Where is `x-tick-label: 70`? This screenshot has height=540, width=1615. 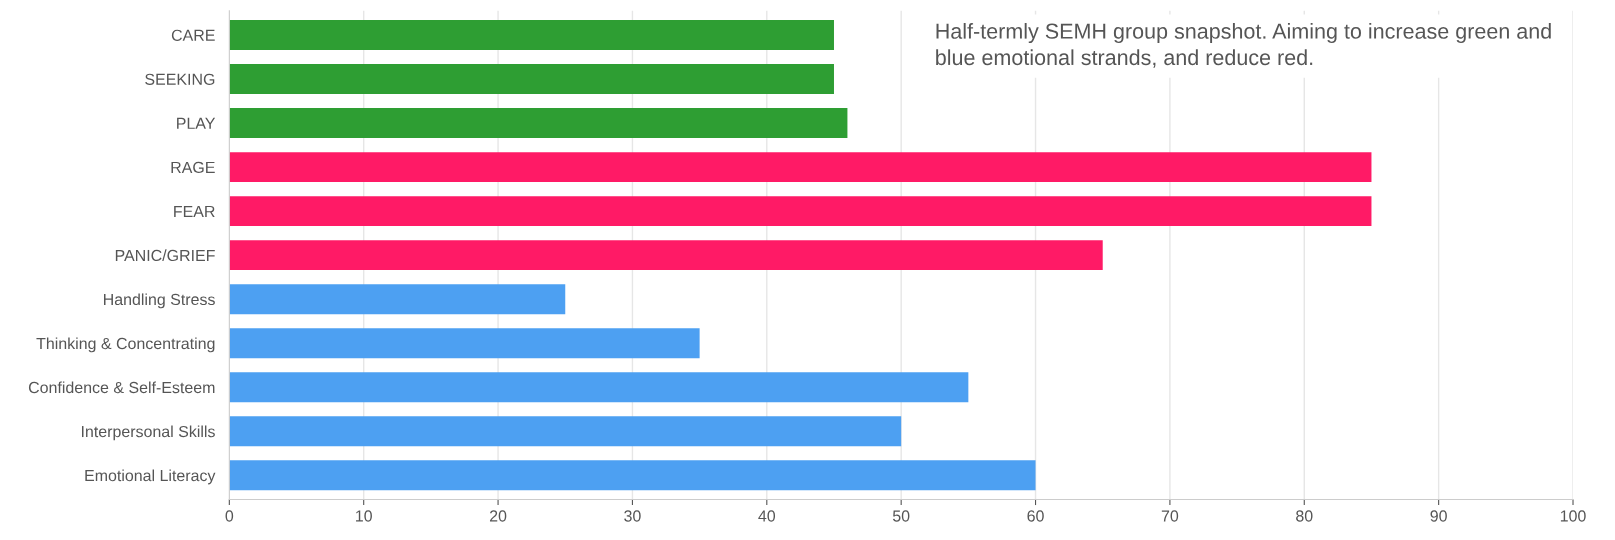 x-tick-label: 70 is located at coordinates (1170, 516).